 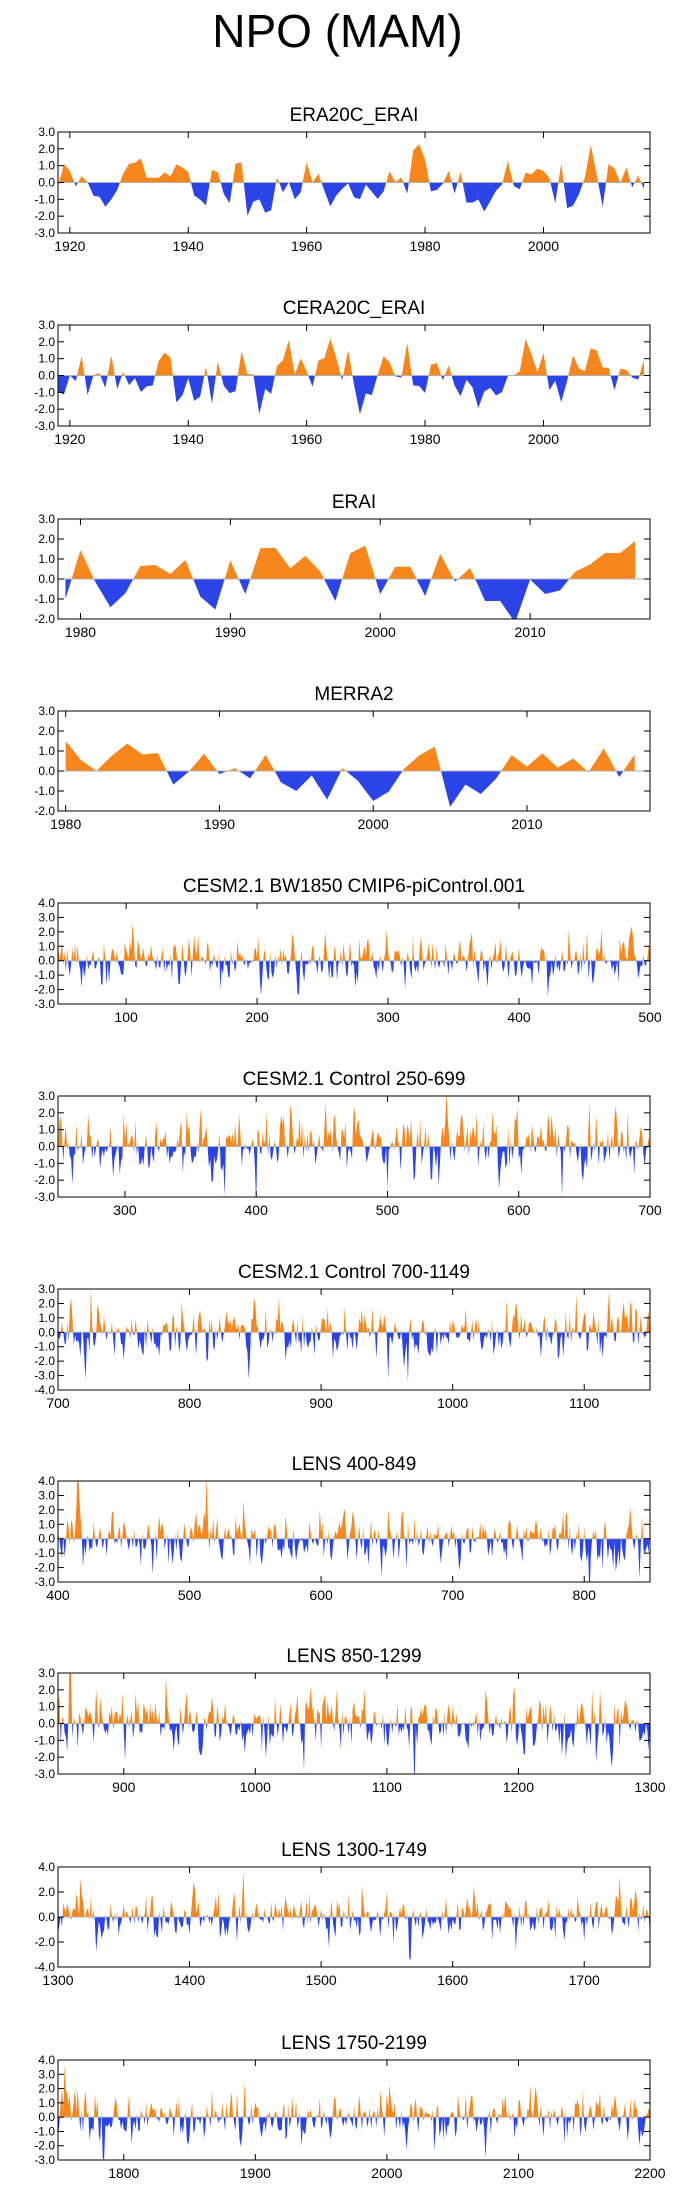 What do you see at coordinates (255, 2173) in the screenshot?
I see `x-tick-label: 1900` at bounding box center [255, 2173].